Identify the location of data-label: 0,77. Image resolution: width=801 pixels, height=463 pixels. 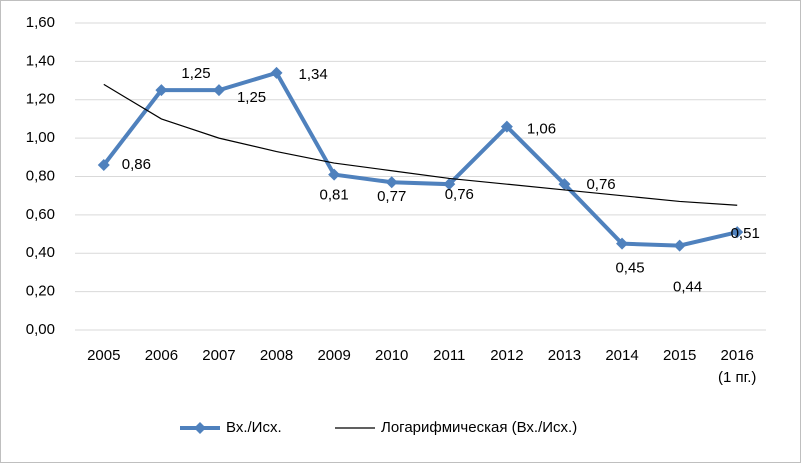
(391, 196).